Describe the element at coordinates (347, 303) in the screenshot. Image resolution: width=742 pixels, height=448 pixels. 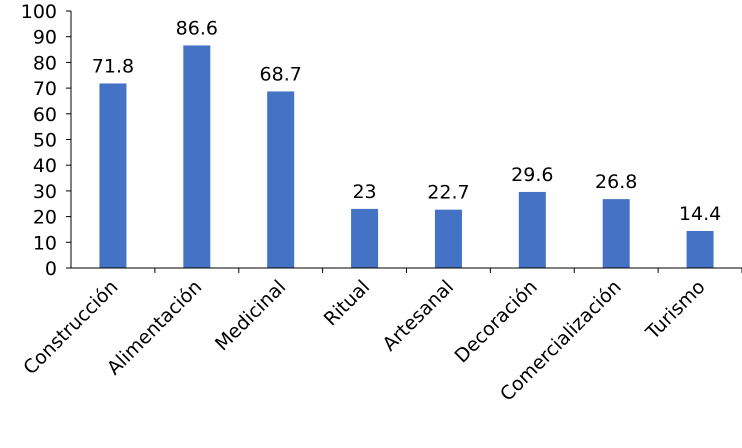
I see `category-label: Ritual` at that location.